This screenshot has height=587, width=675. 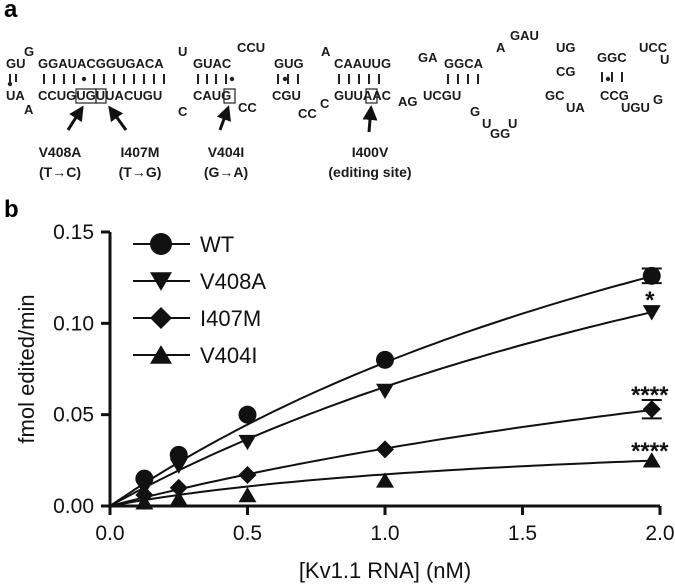 I want to click on y-tick-label: 0.15, so click(x=73, y=232).